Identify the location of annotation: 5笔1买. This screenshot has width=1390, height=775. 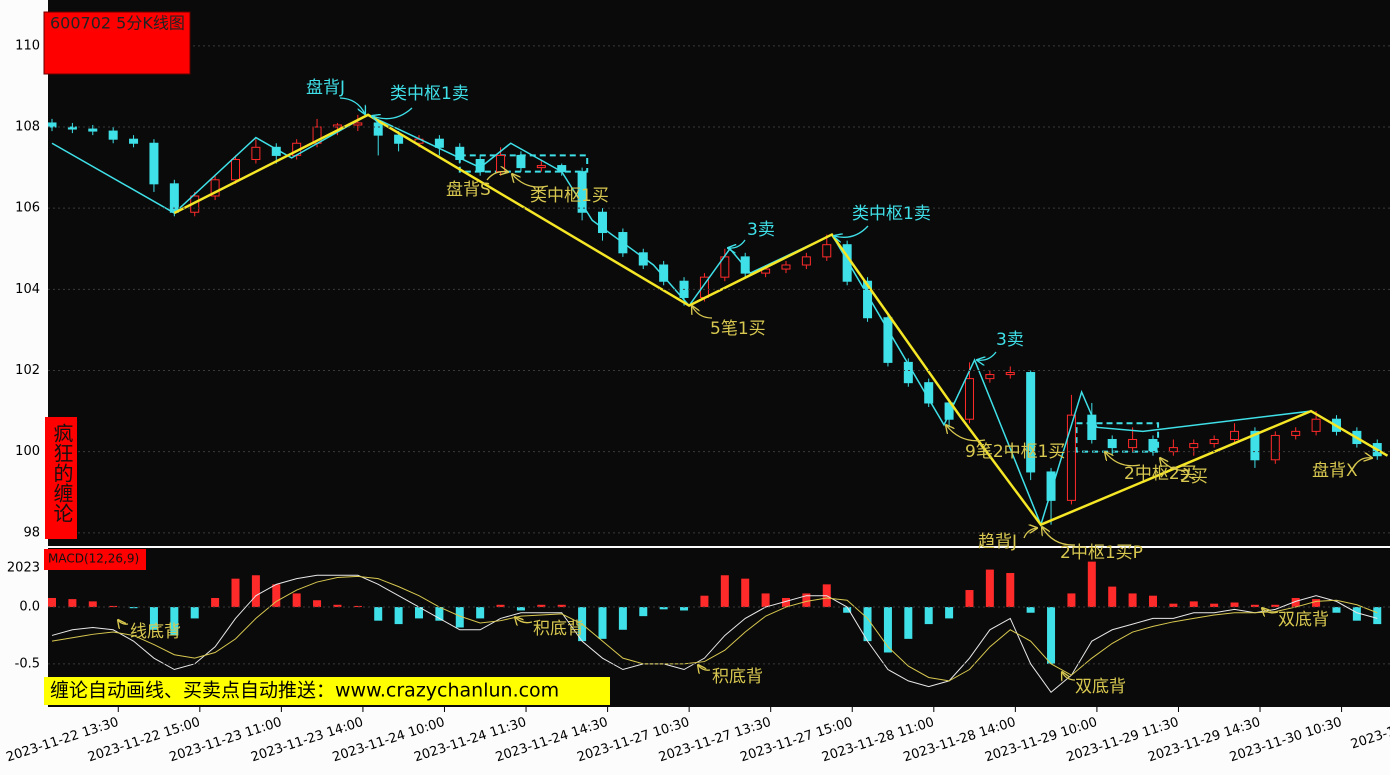
(738, 329).